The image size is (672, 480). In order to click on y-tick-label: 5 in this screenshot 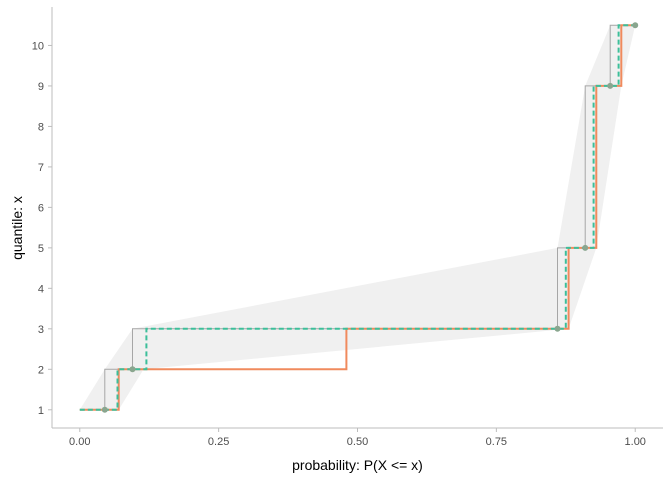, I will do `click(41, 249)`.